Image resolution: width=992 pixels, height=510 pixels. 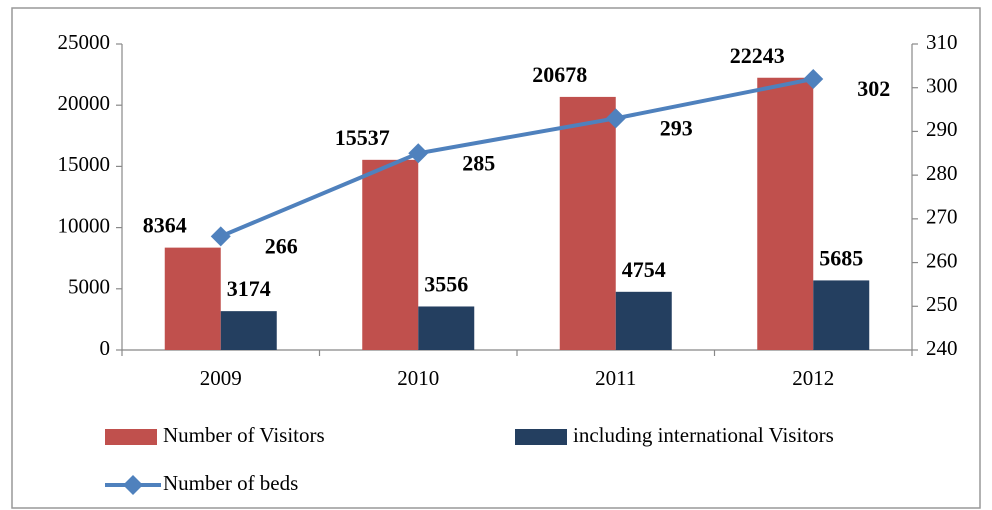 What do you see at coordinates (873, 88) in the screenshot?
I see `data-label: 302` at bounding box center [873, 88].